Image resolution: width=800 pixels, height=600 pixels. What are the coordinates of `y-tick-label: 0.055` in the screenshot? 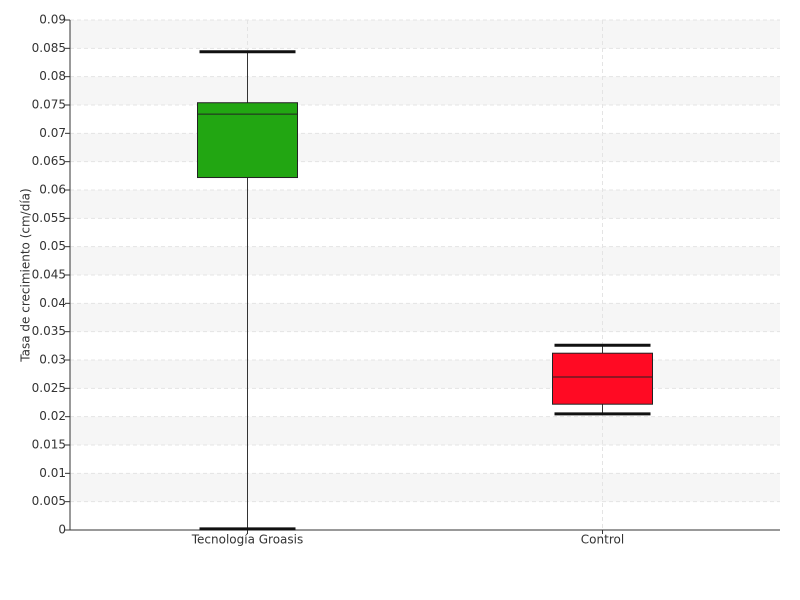 It's located at (49, 218).